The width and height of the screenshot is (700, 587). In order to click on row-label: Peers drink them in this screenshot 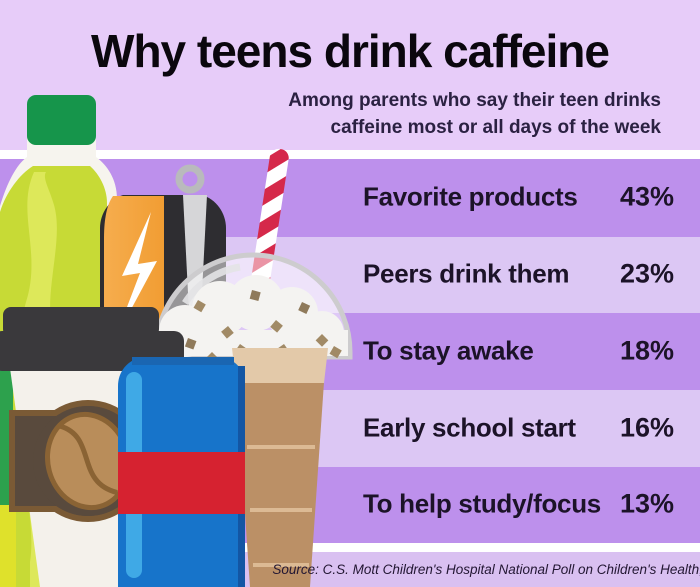, I will do `click(466, 273)`.